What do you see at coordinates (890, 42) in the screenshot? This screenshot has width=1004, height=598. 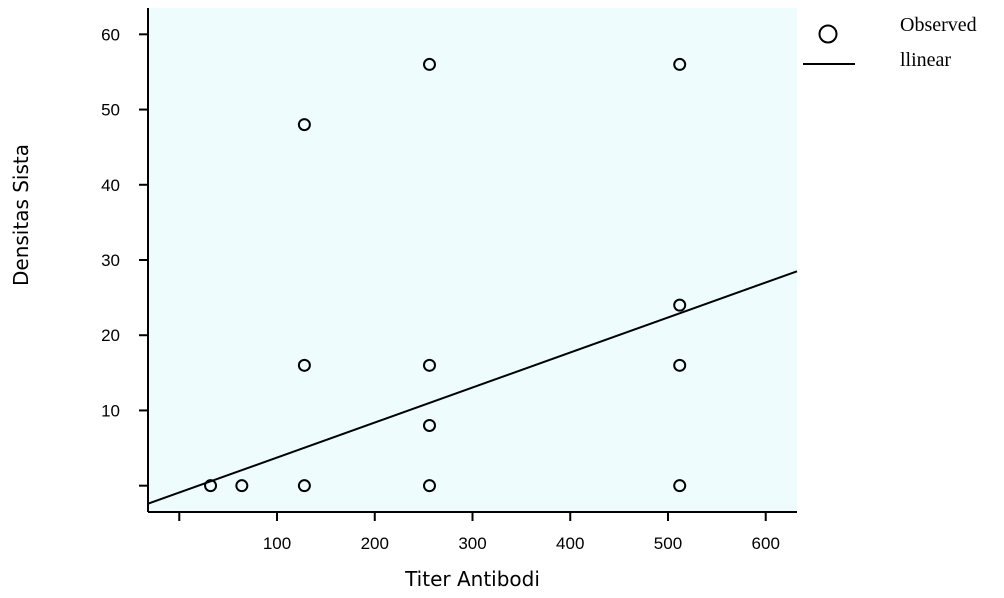 I see `legend: Observed llinear` at bounding box center [890, 42].